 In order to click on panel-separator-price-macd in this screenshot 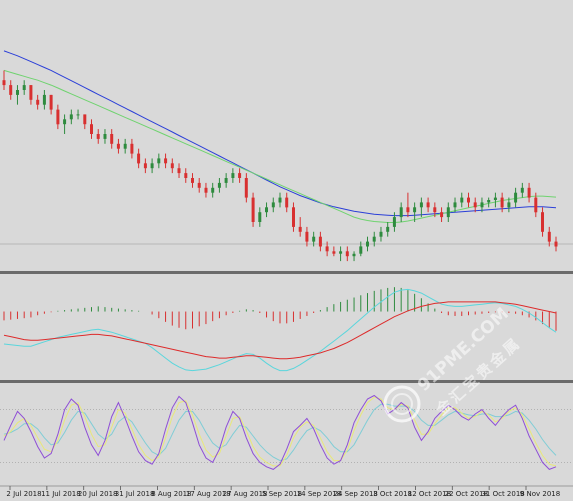, I will do `click(286, 272)`.